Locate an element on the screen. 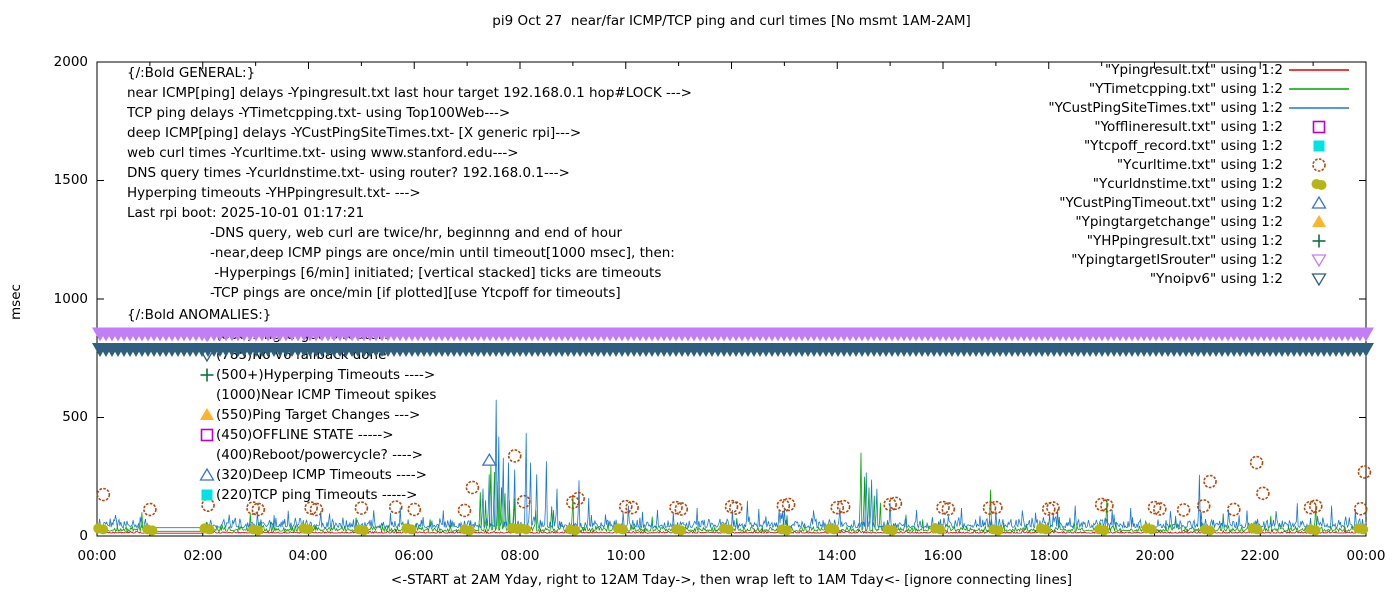 The height and width of the screenshot is (600, 1400). series-line-ypingresult-txt is located at coordinates (732, 531).